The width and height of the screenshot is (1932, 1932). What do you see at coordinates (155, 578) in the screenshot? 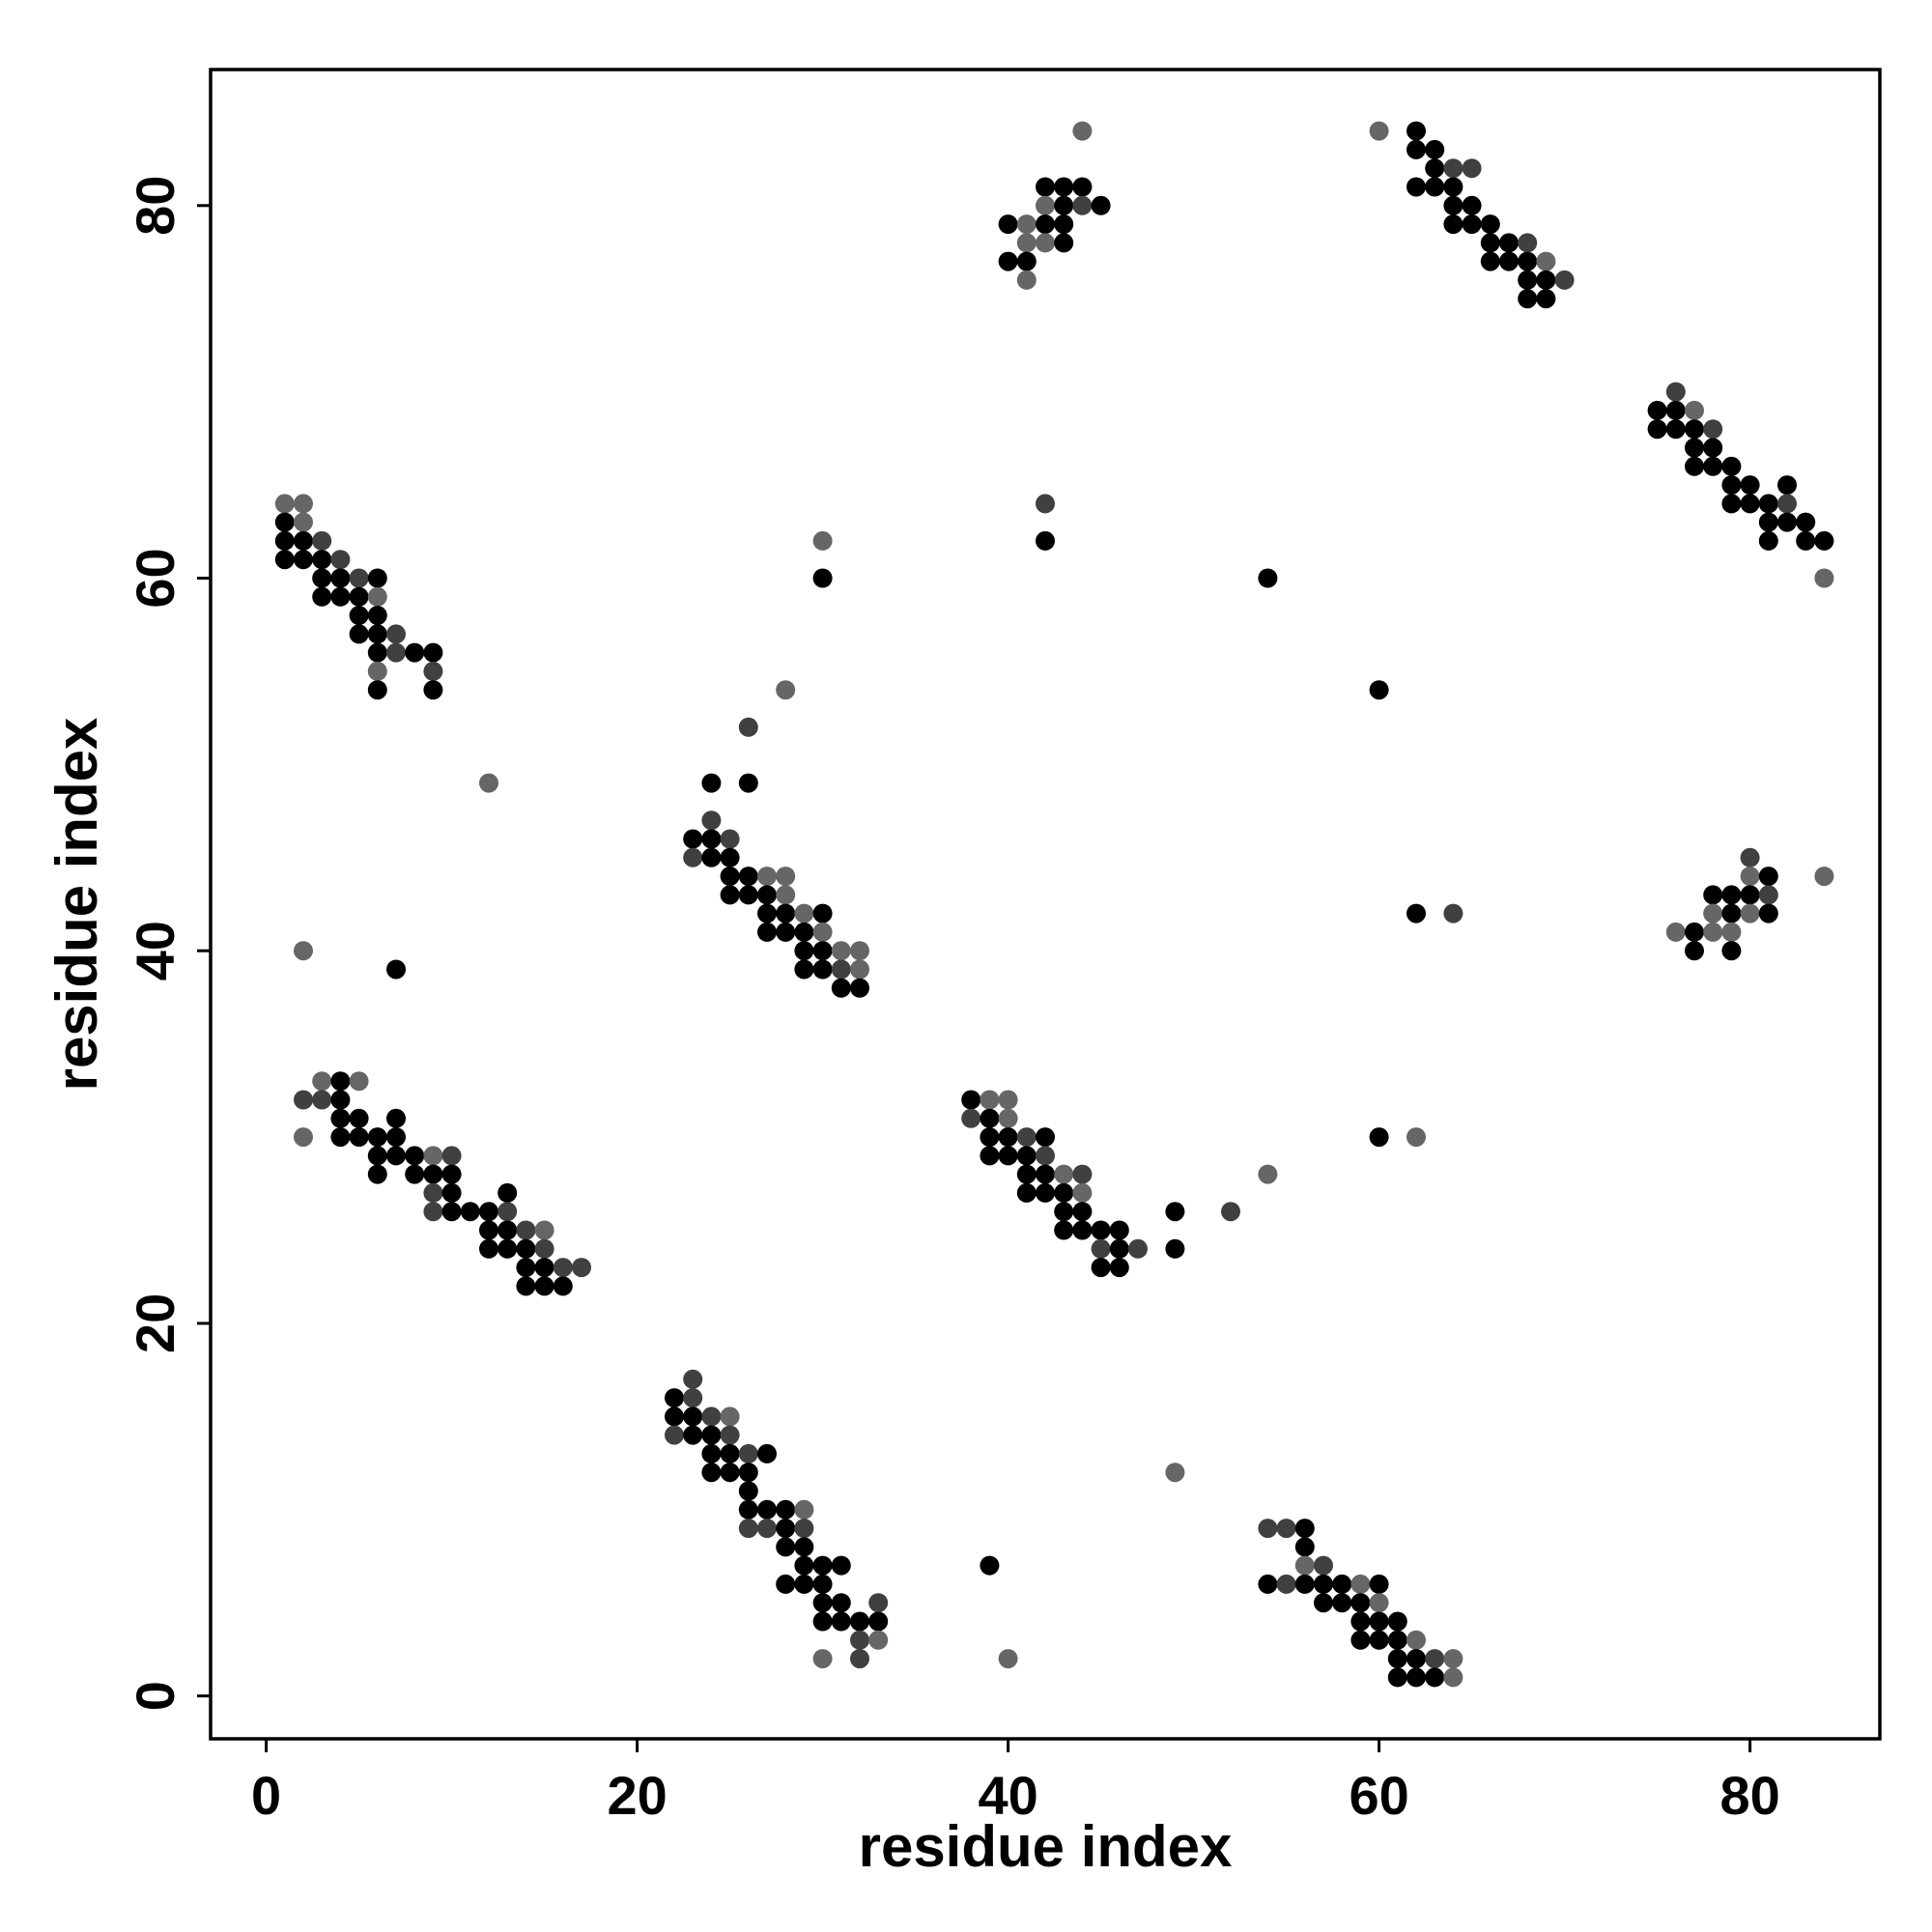
I see `y-tick-label: 60` at bounding box center [155, 578].